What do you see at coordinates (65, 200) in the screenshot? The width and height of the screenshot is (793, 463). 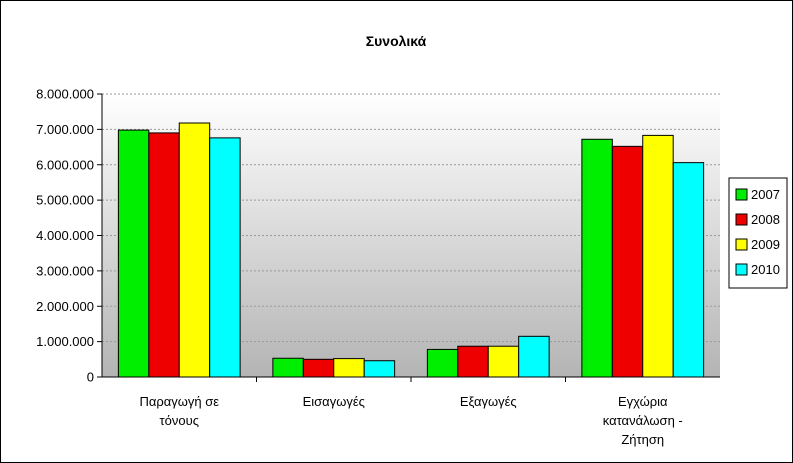 I see `y-tick-label: 5.000.000` at bounding box center [65, 200].